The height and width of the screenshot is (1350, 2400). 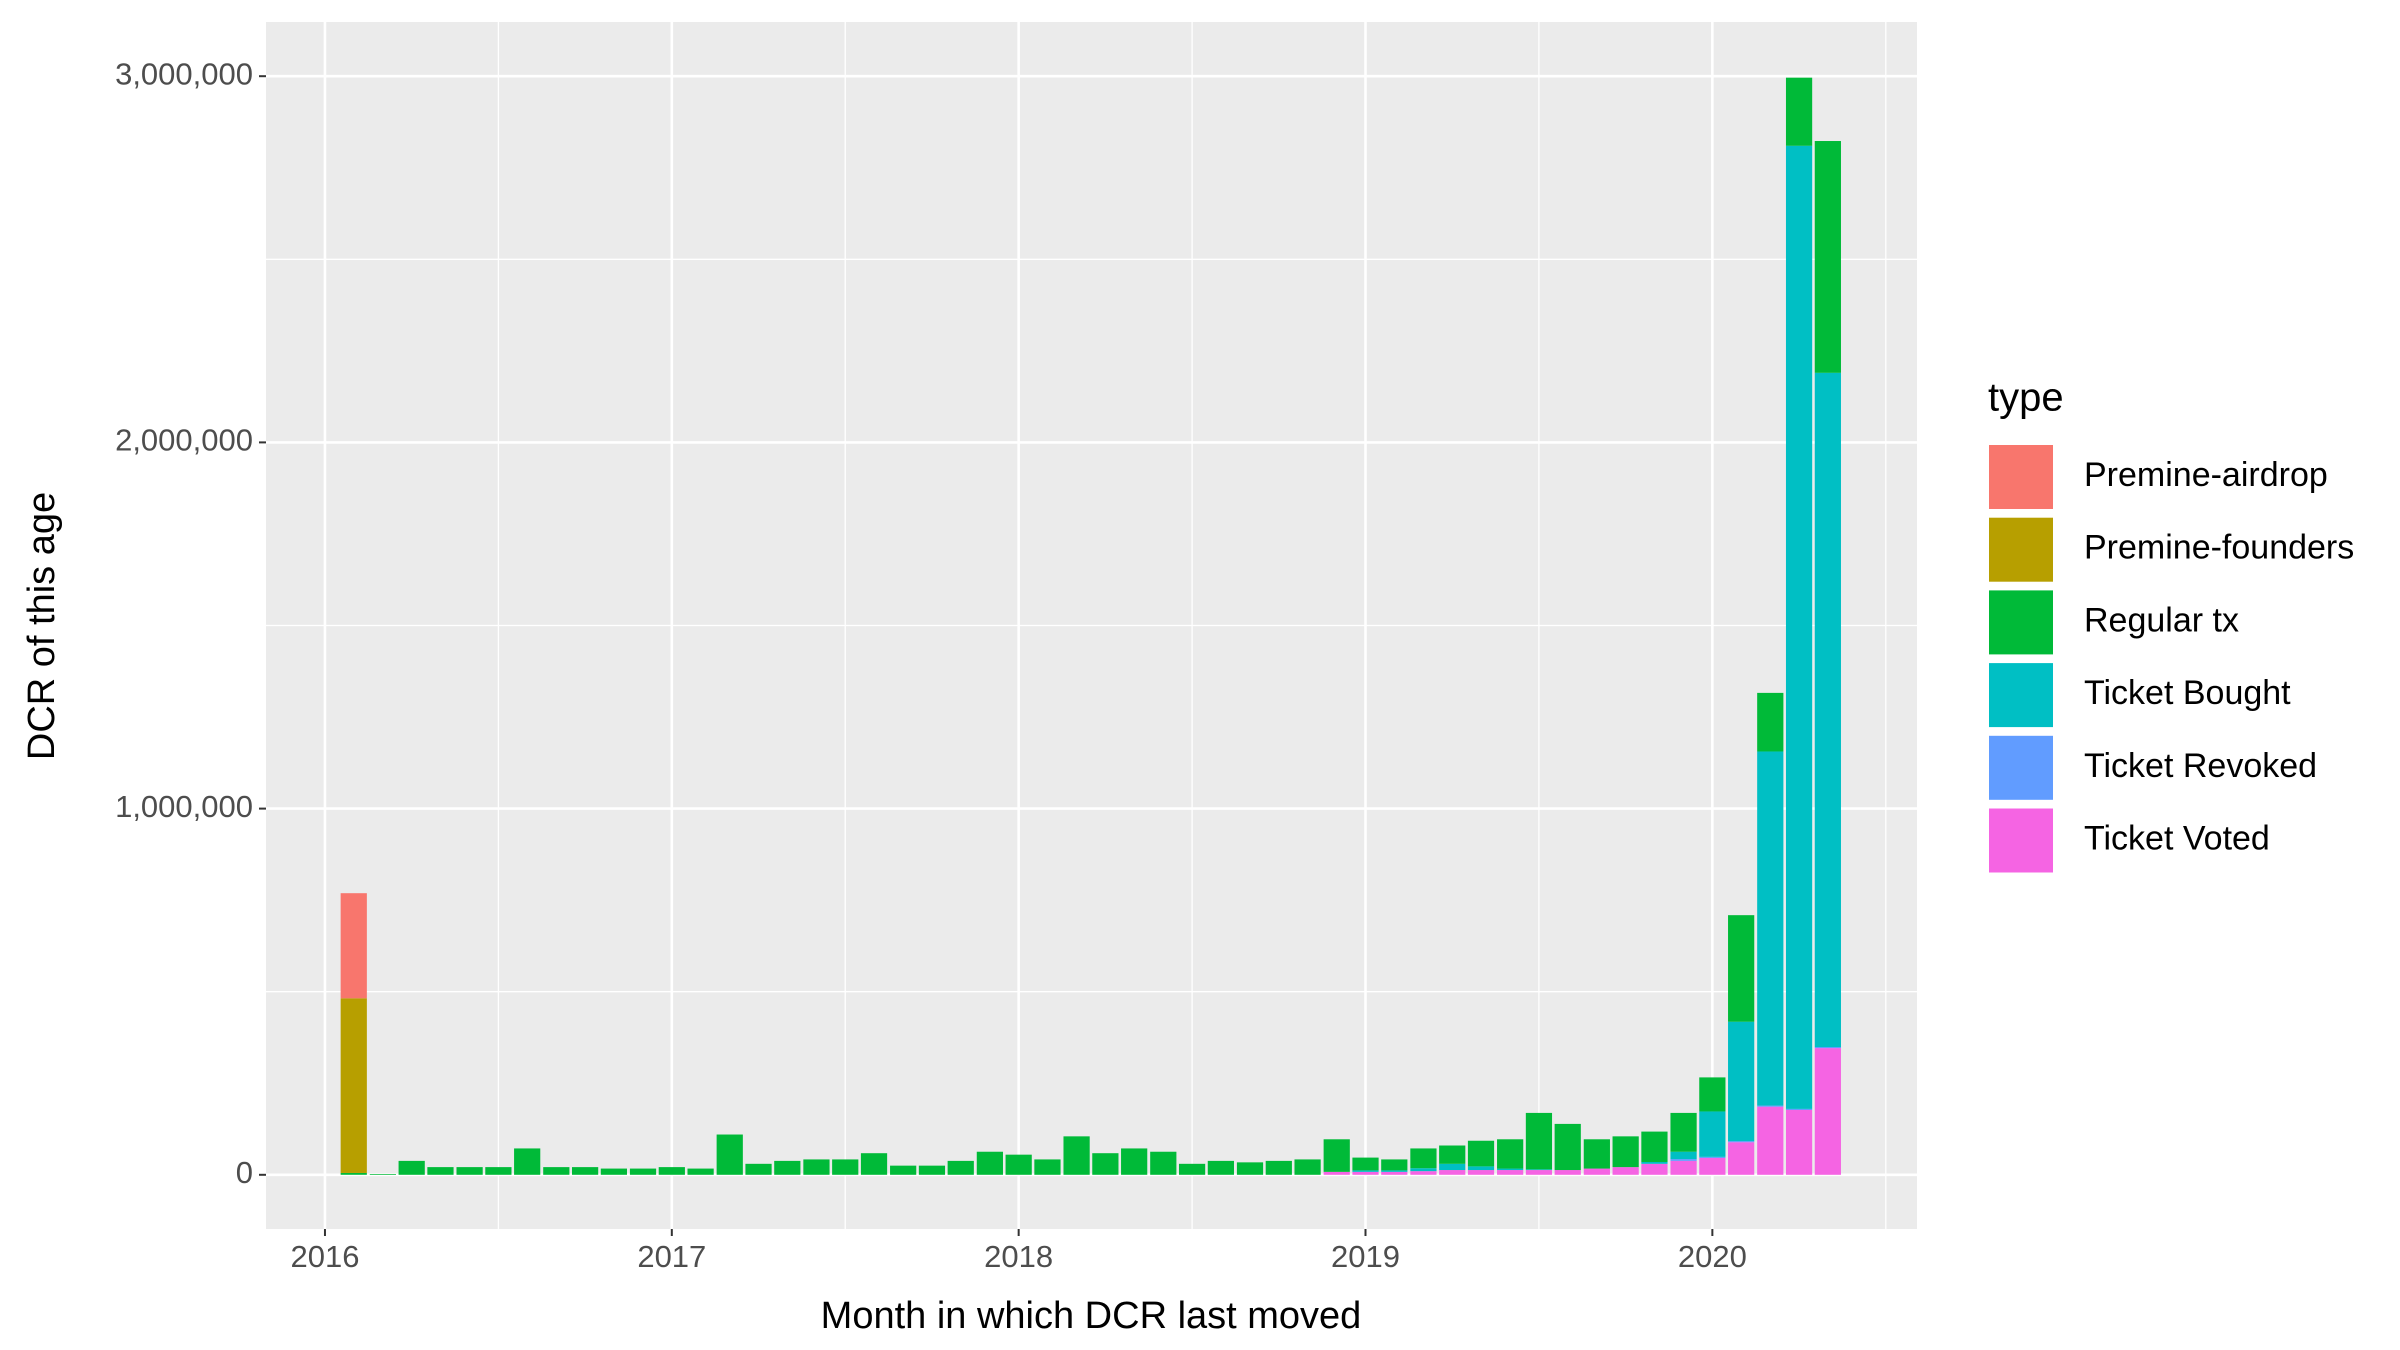 I want to click on legend-label: Regular tx, so click(x=2161, y=620).